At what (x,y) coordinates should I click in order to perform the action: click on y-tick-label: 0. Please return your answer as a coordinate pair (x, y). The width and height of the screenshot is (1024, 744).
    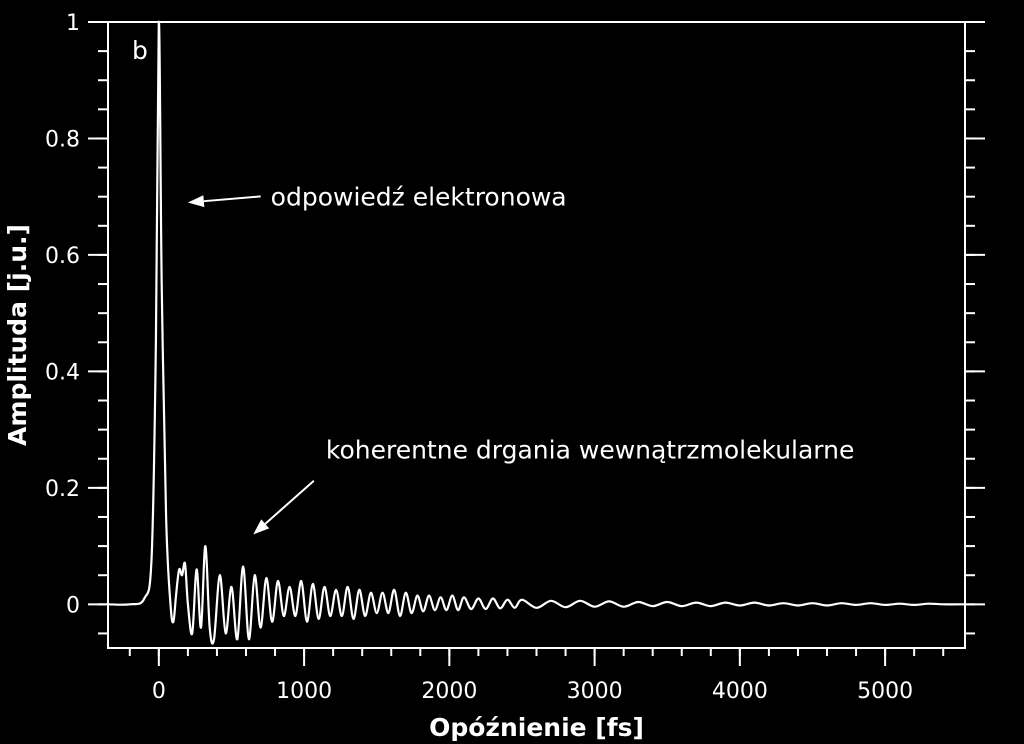
    Looking at the image, I should click on (73, 605).